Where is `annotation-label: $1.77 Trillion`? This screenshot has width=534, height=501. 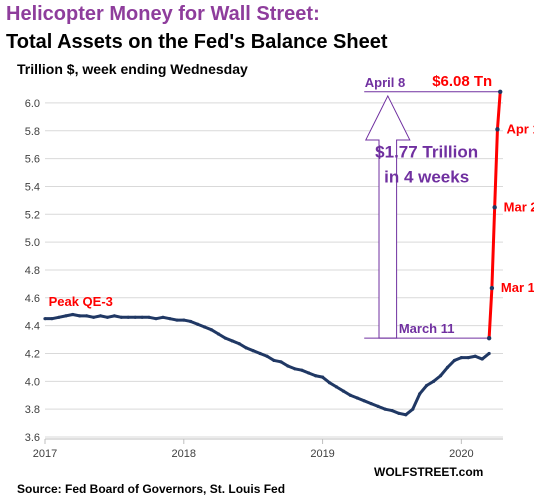 annotation-label: $1.77 Trillion is located at coordinates (426, 152).